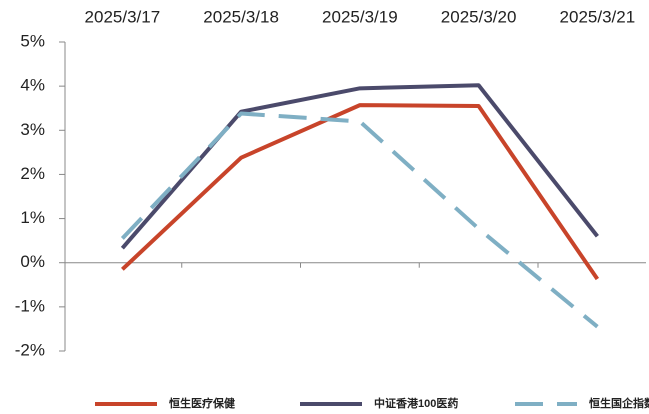  Describe the element at coordinates (30, 305) in the screenshot. I see `y-tick-label: -1%` at that location.